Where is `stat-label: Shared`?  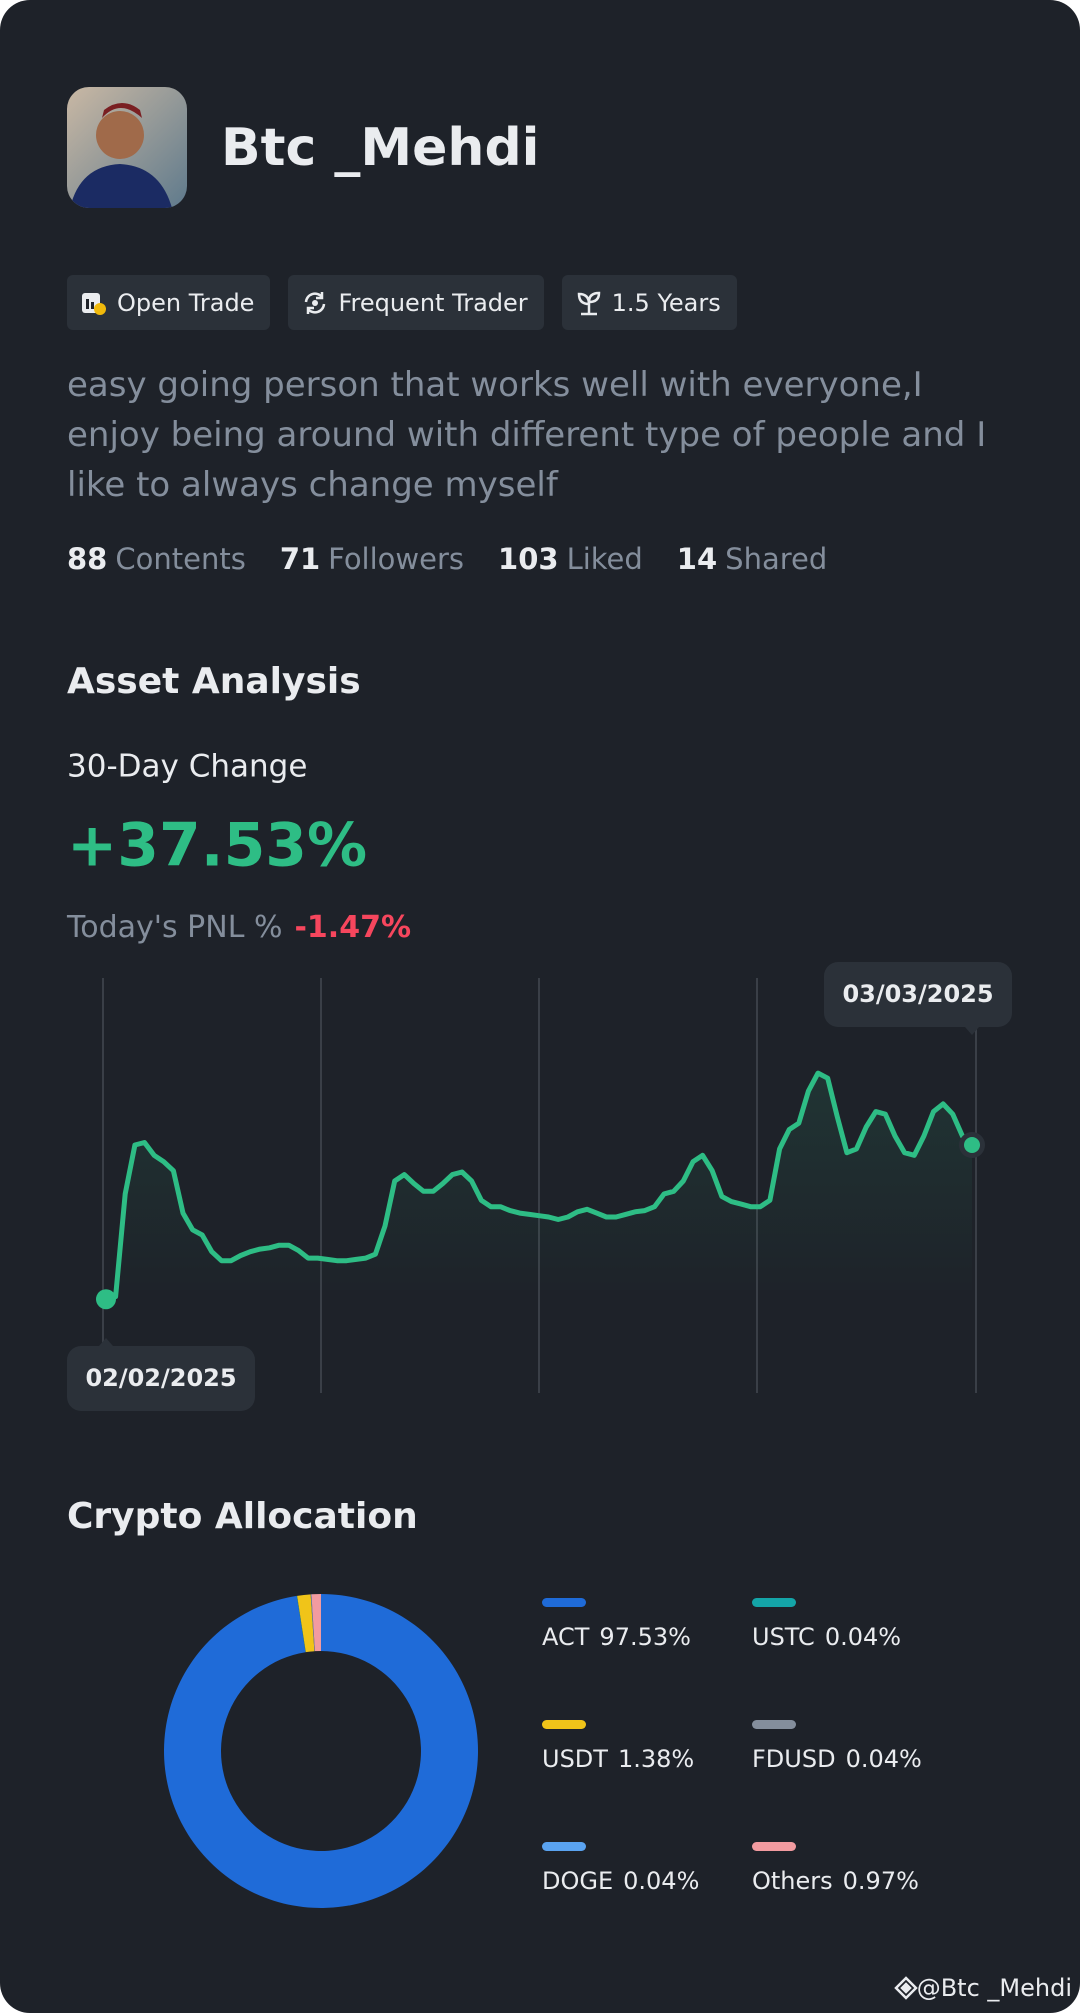
stat-label: Shared is located at coordinates (776, 559).